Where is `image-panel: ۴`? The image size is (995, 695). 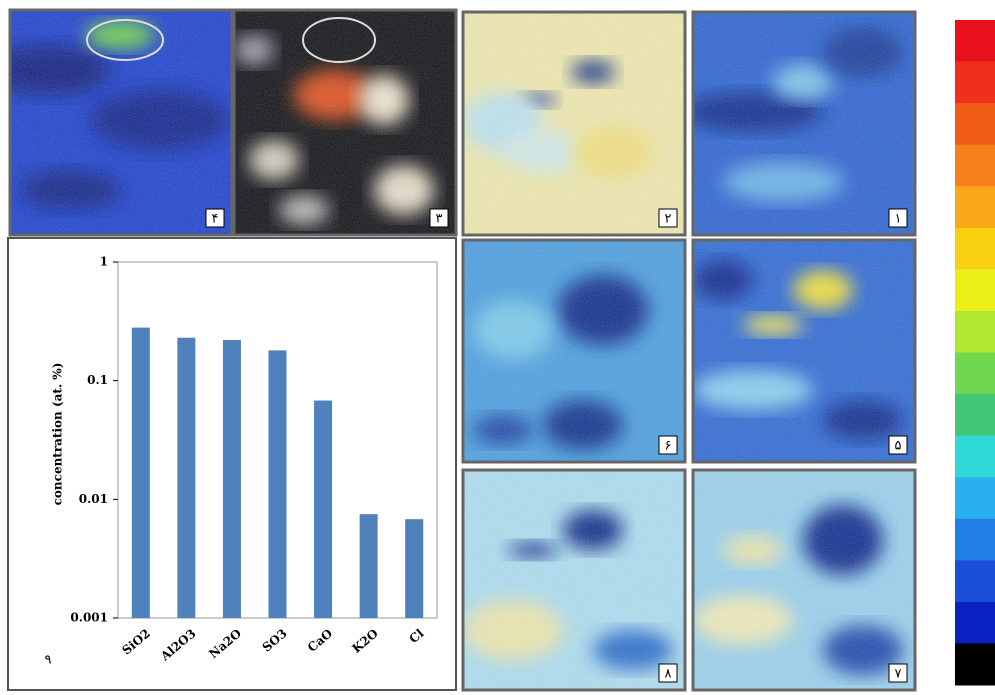
image-panel: ۴ is located at coordinates (121, 122).